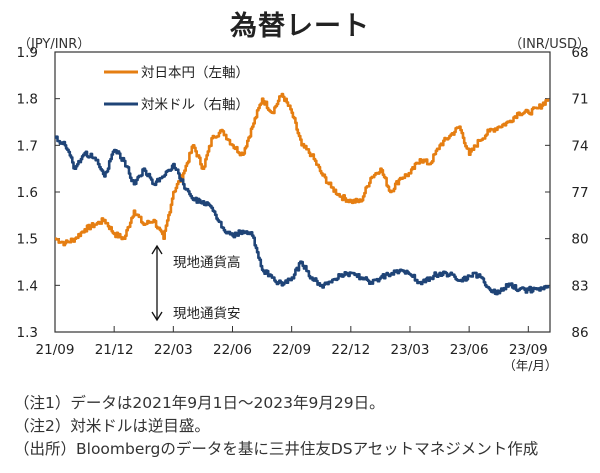 The height and width of the screenshot is (473, 600). I want to click on right-axis-tick-label: 71, so click(579, 100).